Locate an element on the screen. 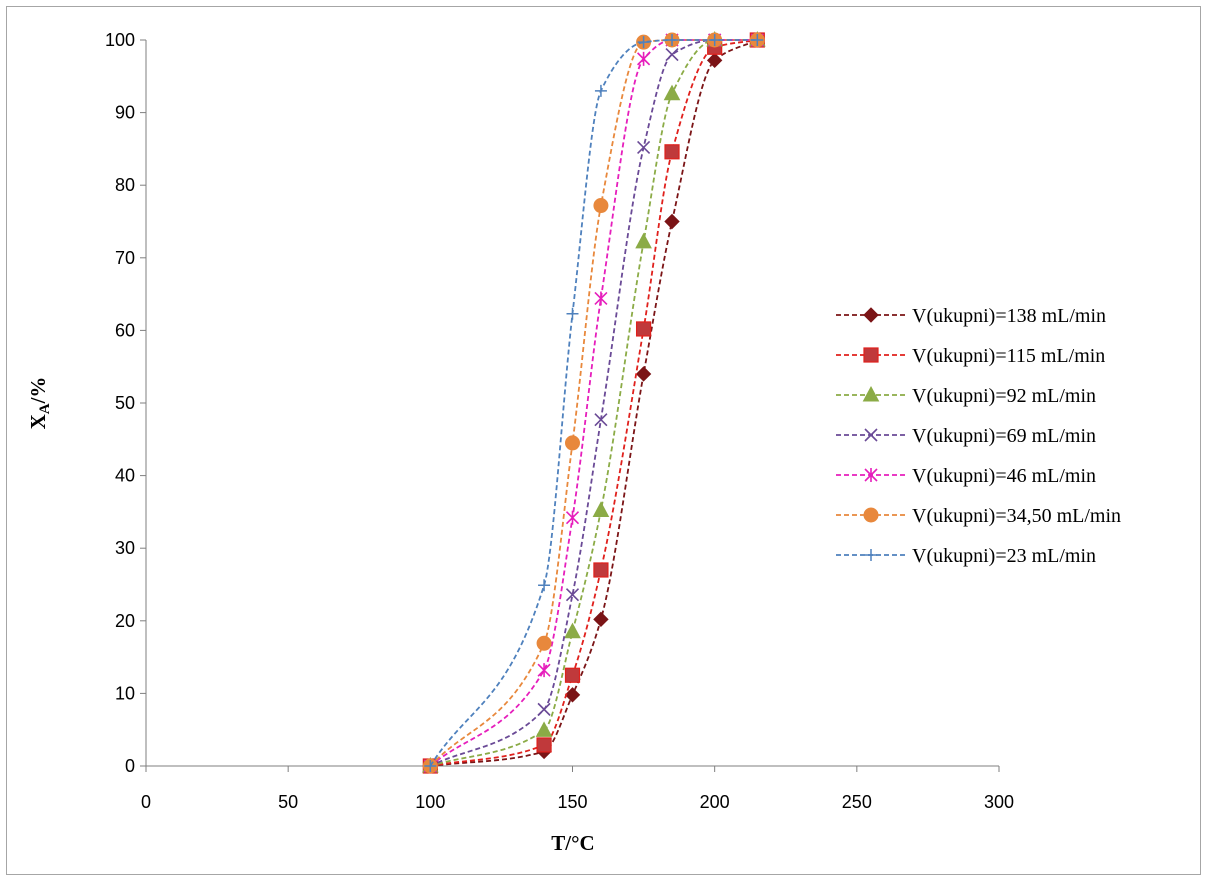  x-tick-label: 0 is located at coordinates (146, 802).